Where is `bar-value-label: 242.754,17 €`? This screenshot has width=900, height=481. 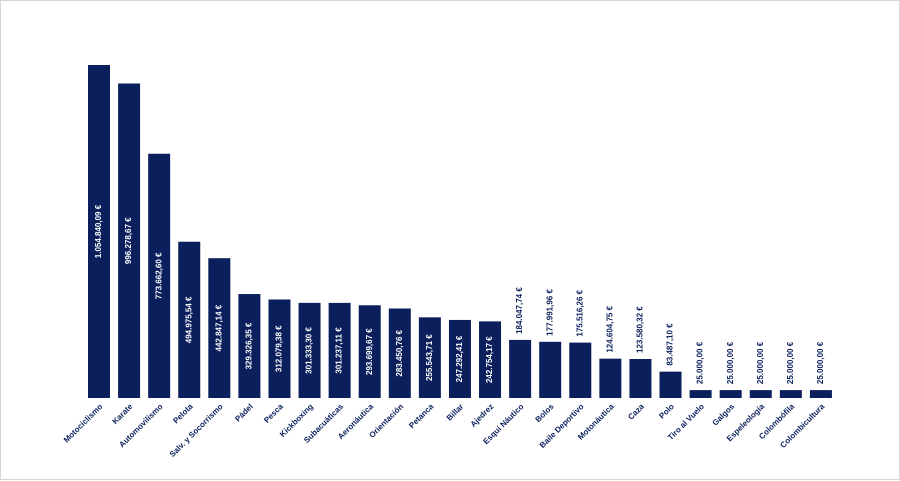
bar-value-label: 242.754,17 € is located at coordinates (489, 359).